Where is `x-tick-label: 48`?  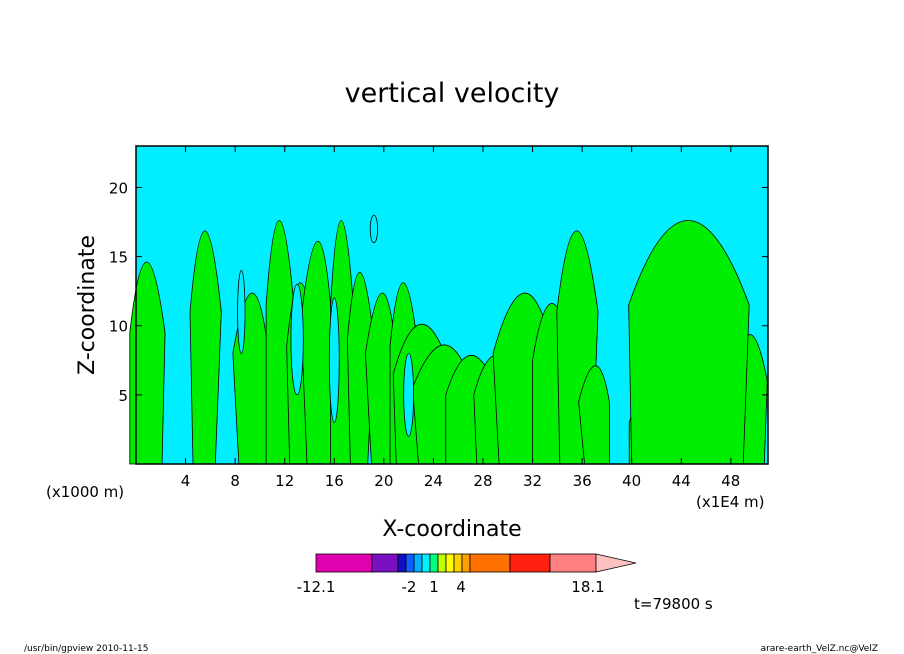 x-tick-label: 48 is located at coordinates (730, 481).